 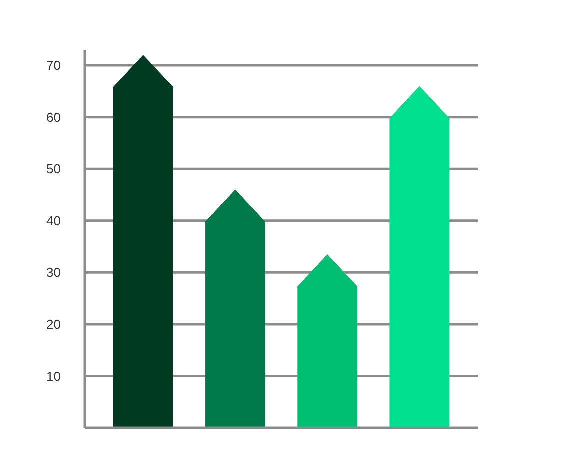 I want to click on y-tick-label: 20, so click(x=53, y=324).